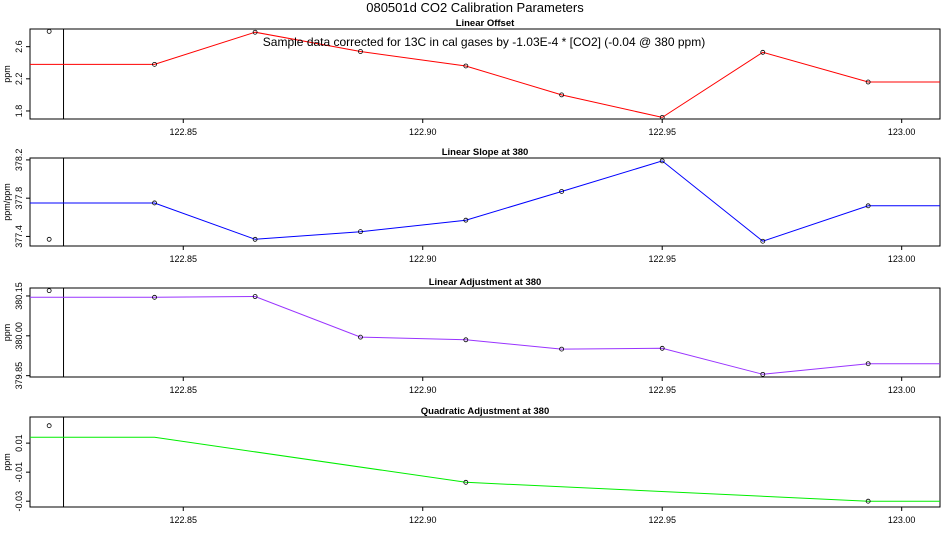 The height and width of the screenshot is (550, 950). I want to click on panel-title: Linear Adjustment at 380, so click(485, 282).